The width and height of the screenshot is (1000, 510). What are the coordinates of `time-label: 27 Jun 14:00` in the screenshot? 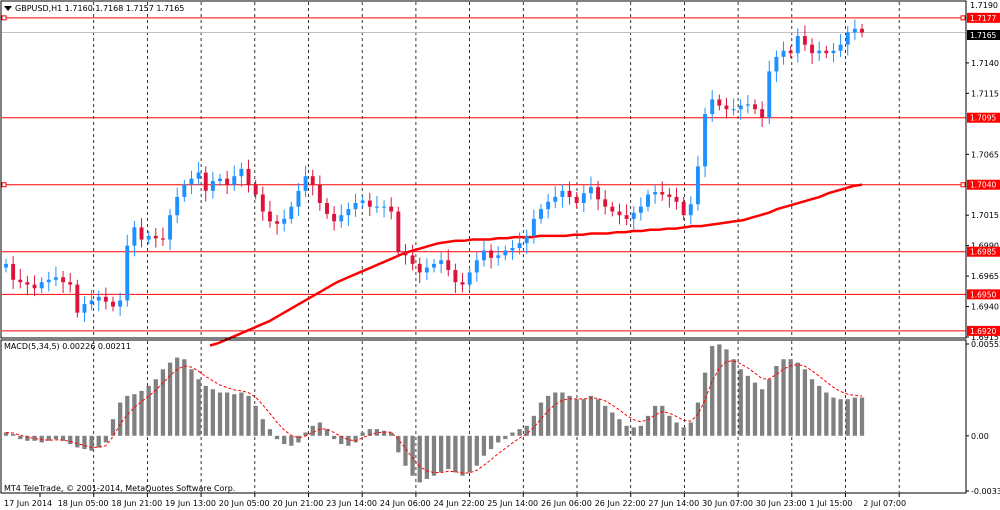 It's located at (673, 503).